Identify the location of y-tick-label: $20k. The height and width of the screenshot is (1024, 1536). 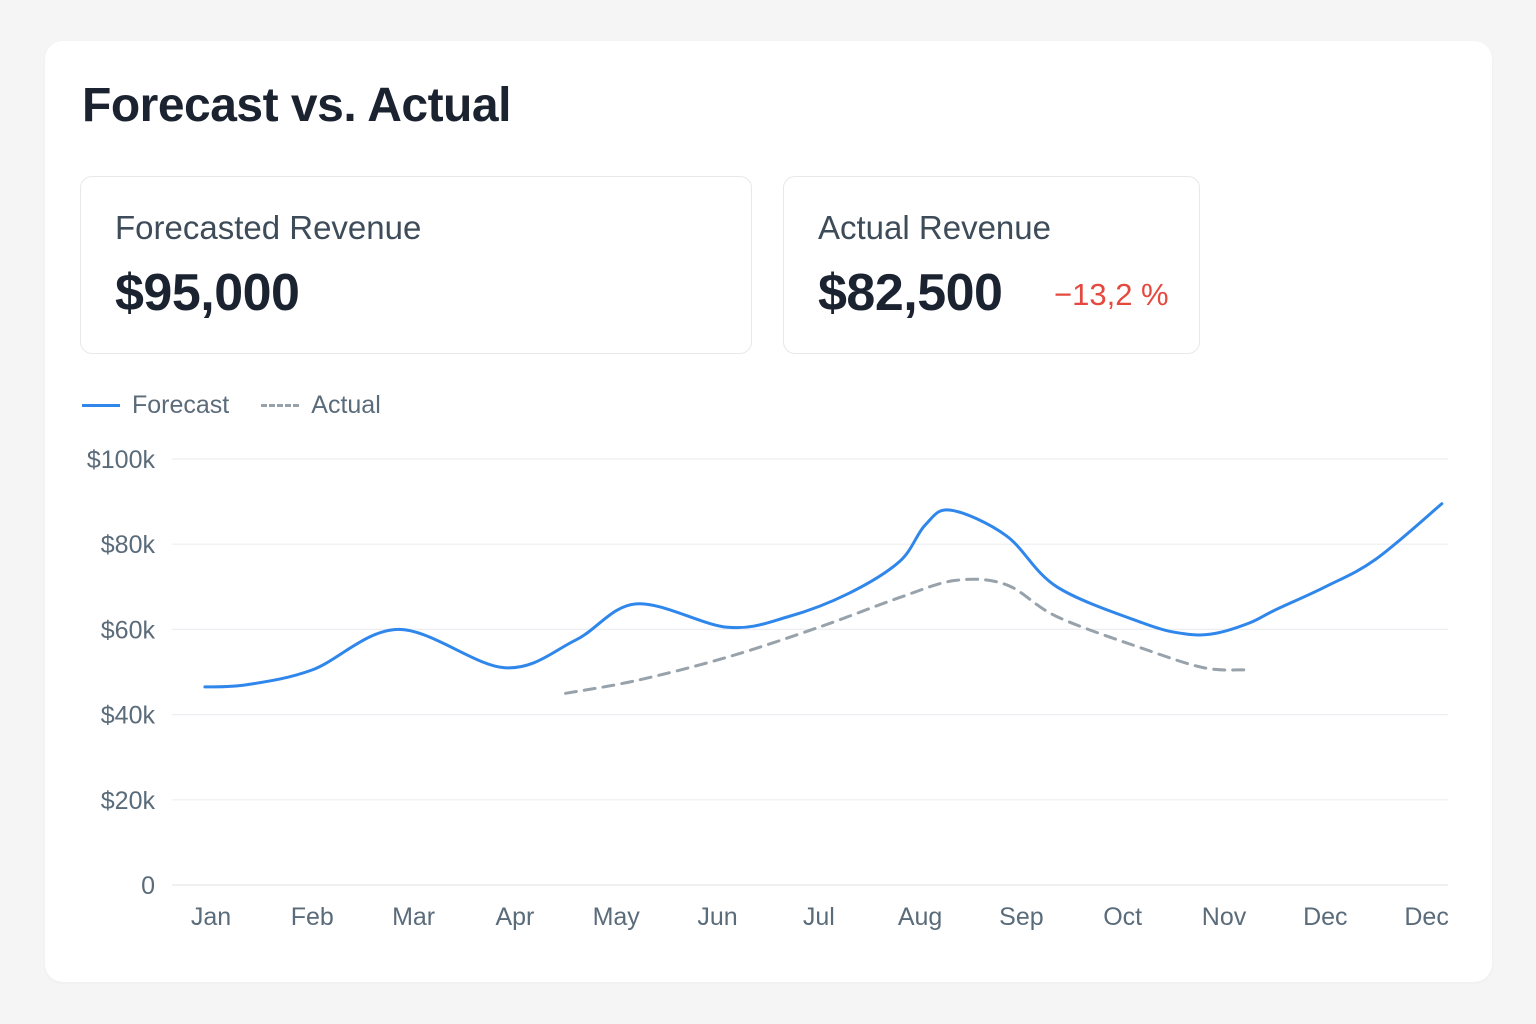
(128, 801).